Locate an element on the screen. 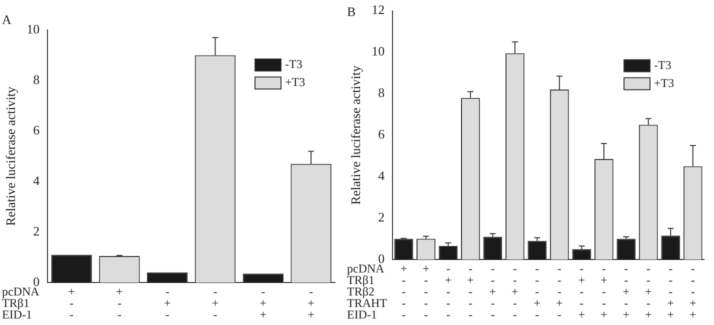 The image size is (714, 325). chart-title: B is located at coordinates (351, 11).